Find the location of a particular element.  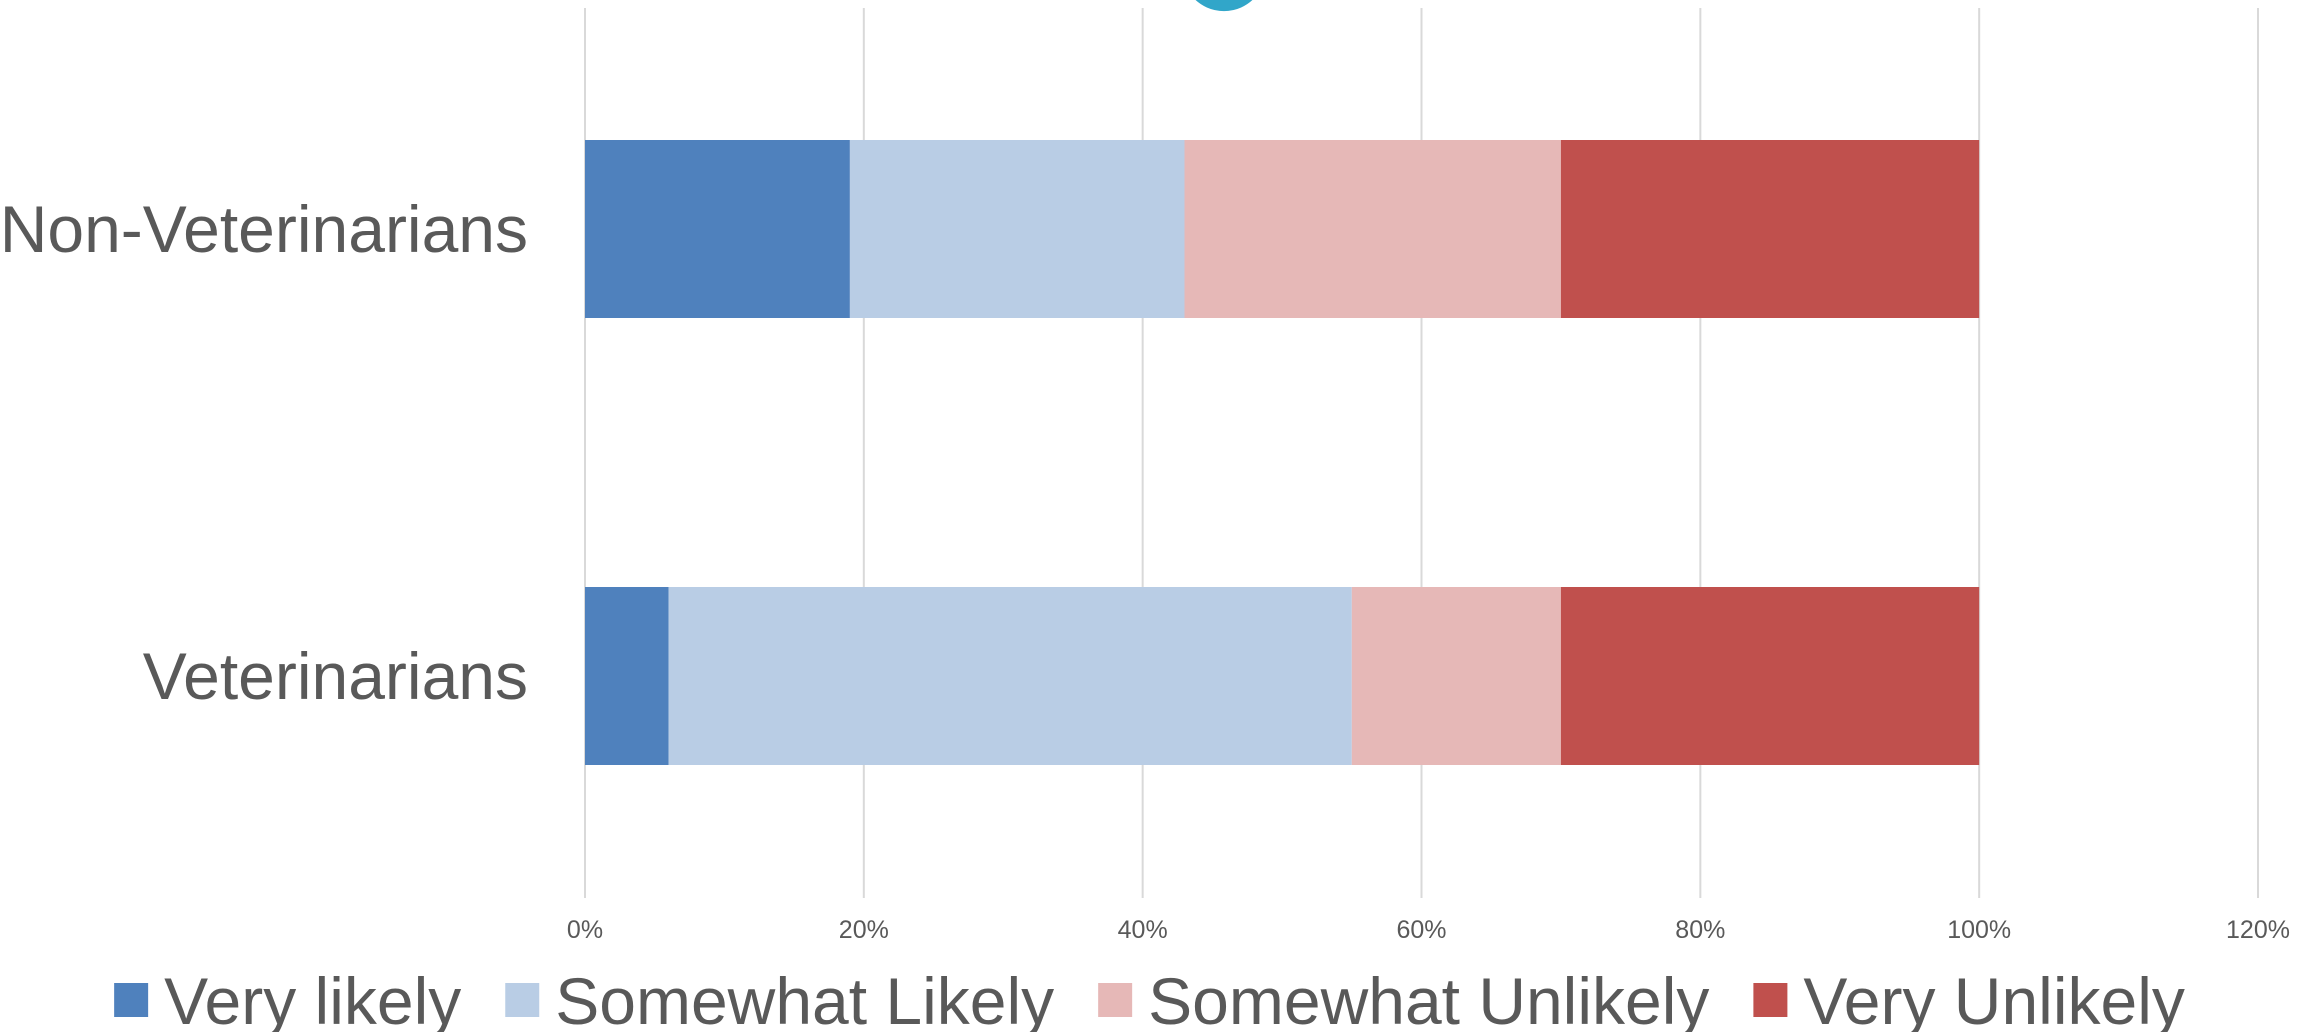

x-axis-tick-labels: 0% 20% 40% 60% 80% 100% 120% is located at coordinates (1428, 930).